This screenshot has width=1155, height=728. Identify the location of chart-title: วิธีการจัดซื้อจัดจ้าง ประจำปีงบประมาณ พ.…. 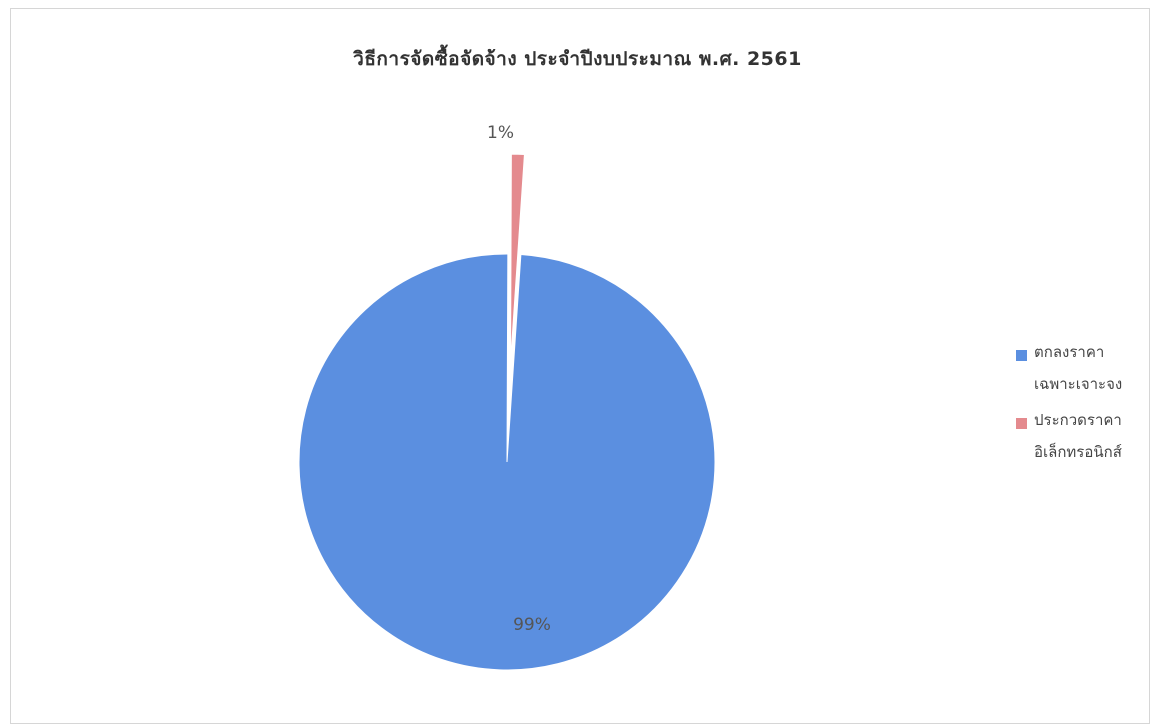
(577, 59).